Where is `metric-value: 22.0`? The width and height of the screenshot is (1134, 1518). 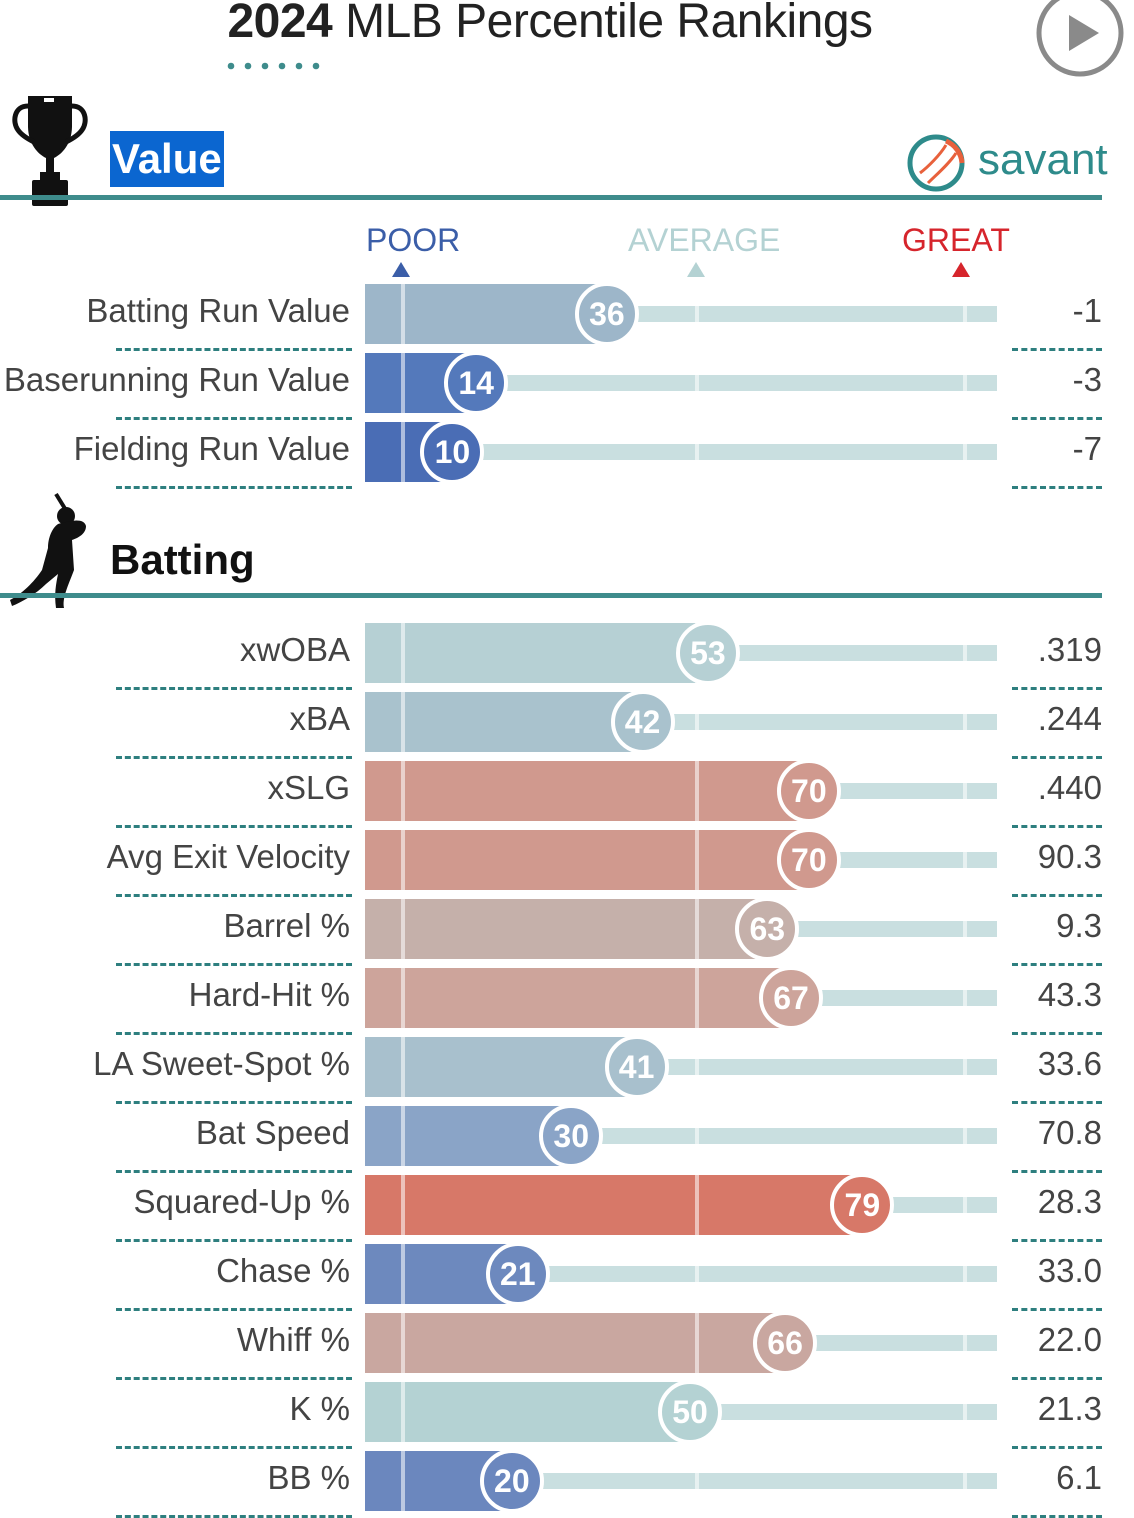
metric-value: 22.0 is located at coordinates (1069, 1339).